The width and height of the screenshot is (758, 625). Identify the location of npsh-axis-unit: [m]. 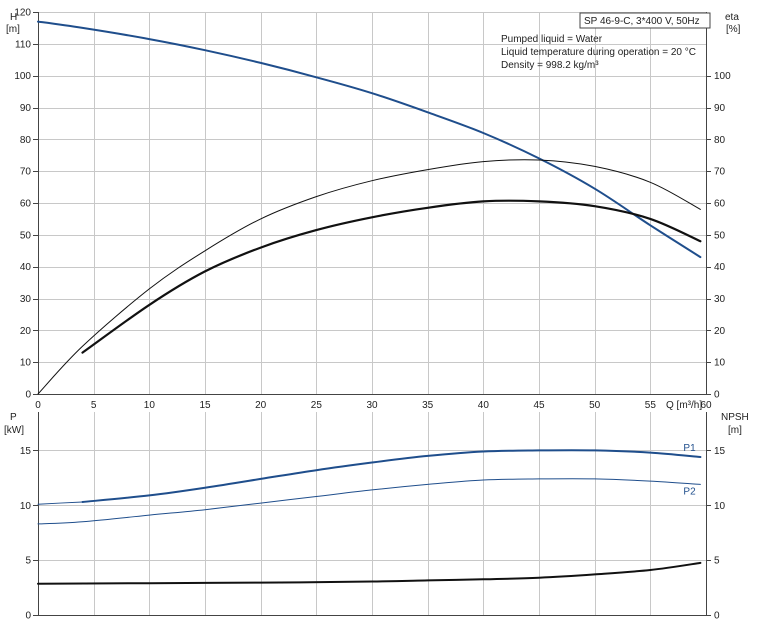
(735, 430).